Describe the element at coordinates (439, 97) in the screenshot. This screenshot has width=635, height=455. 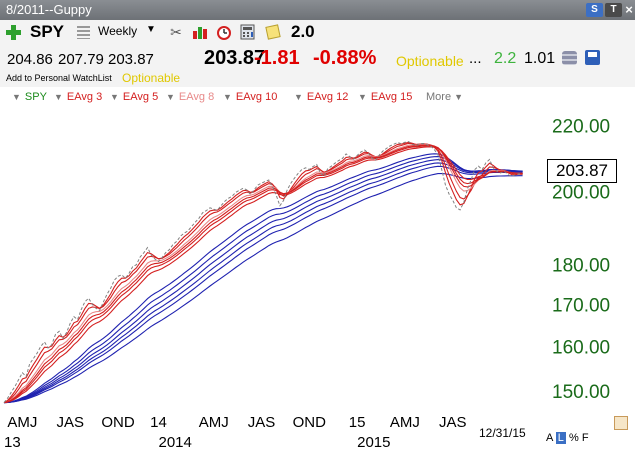
I see `legend-label: More` at that location.